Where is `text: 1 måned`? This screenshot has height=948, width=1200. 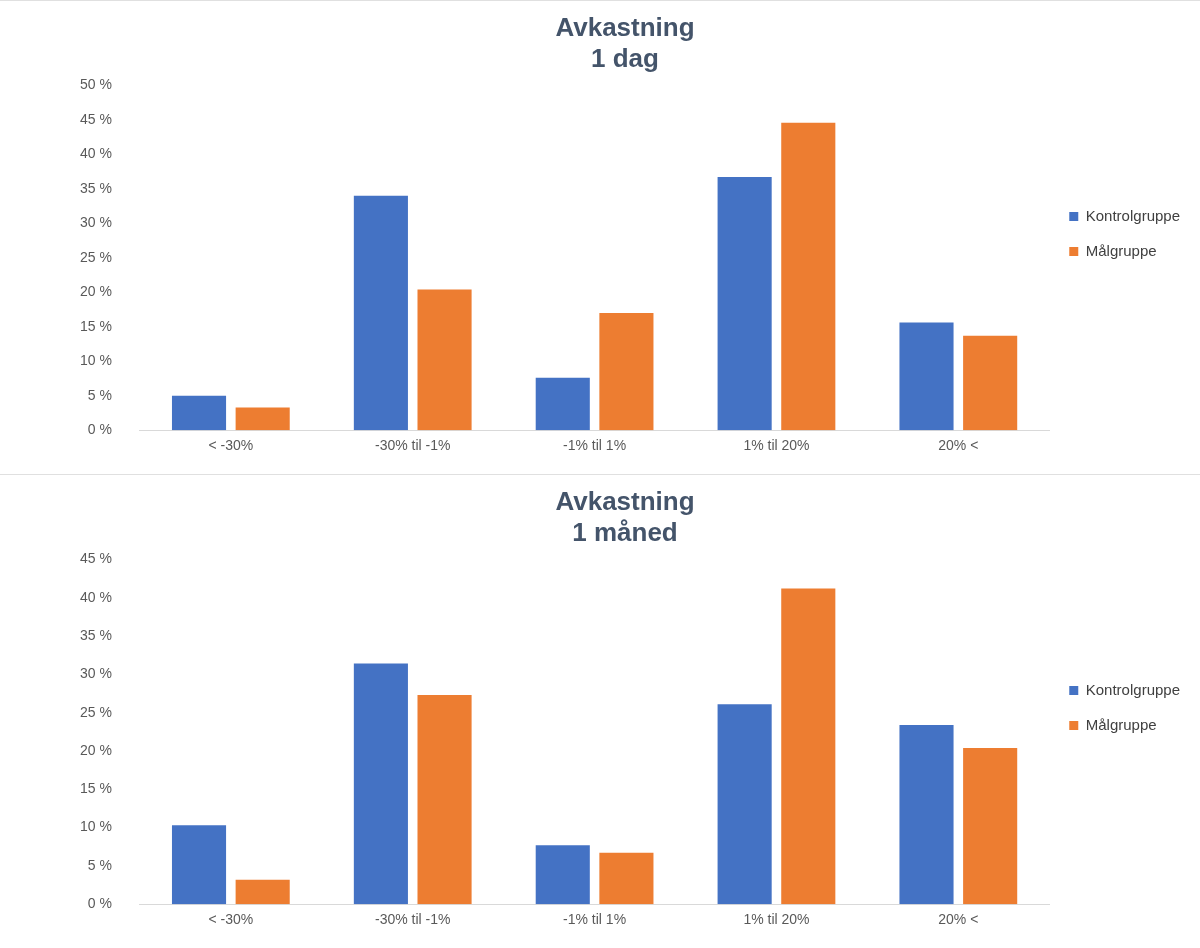
text: 1 måned is located at coordinates (625, 531).